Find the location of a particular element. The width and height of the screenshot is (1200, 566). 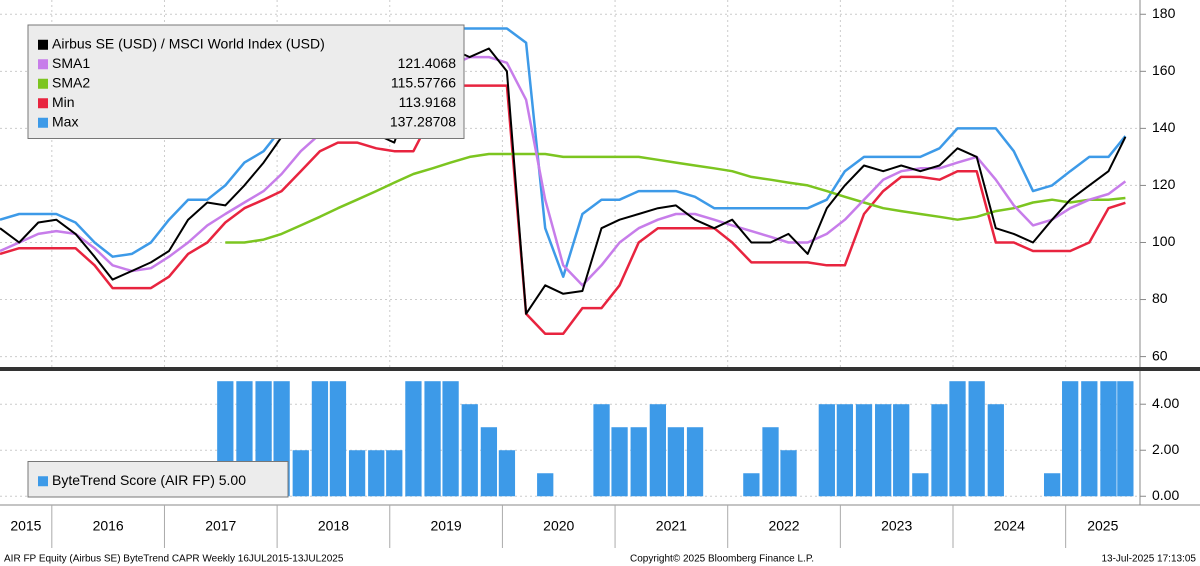

x-tick-label: 2025 is located at coordinates (1102, 526).